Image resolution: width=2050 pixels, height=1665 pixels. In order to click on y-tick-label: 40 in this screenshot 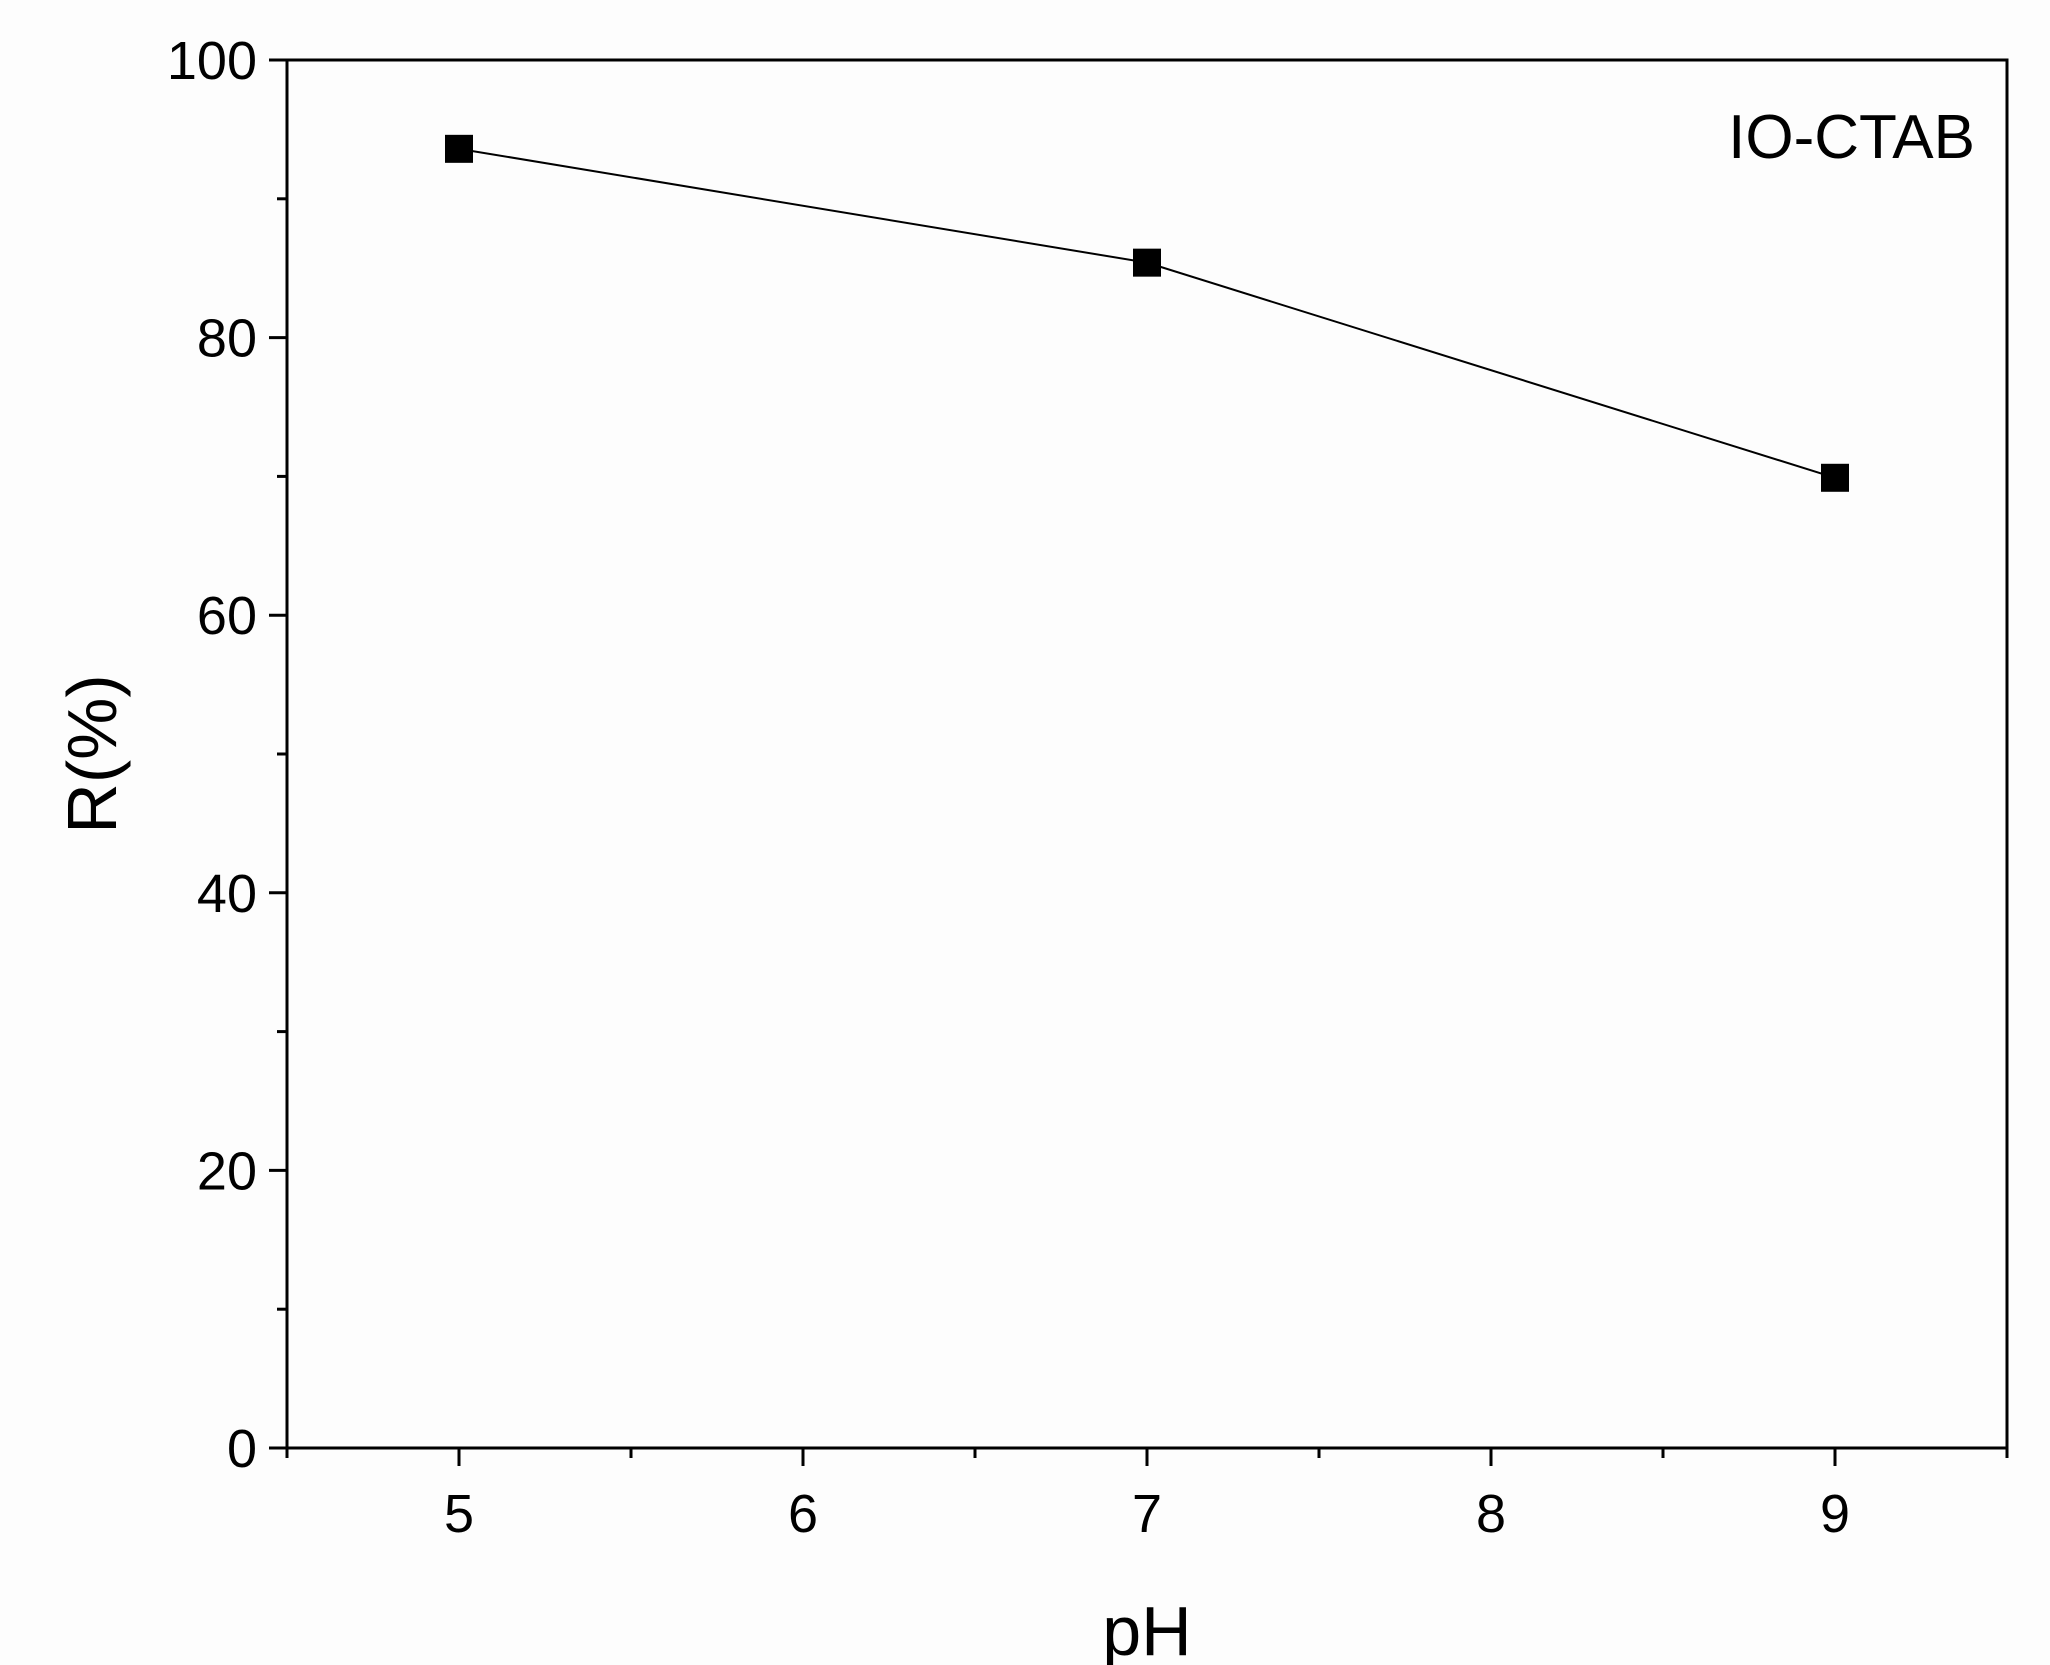, I will do `click(227, 894)`.